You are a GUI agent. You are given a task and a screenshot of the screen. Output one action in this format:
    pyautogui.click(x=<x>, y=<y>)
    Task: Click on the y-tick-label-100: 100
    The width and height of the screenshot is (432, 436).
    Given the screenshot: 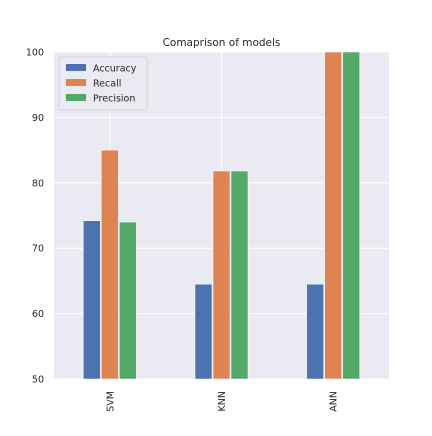 What is the action you would take?
    pyautogui.click(x=35, y=53)
    